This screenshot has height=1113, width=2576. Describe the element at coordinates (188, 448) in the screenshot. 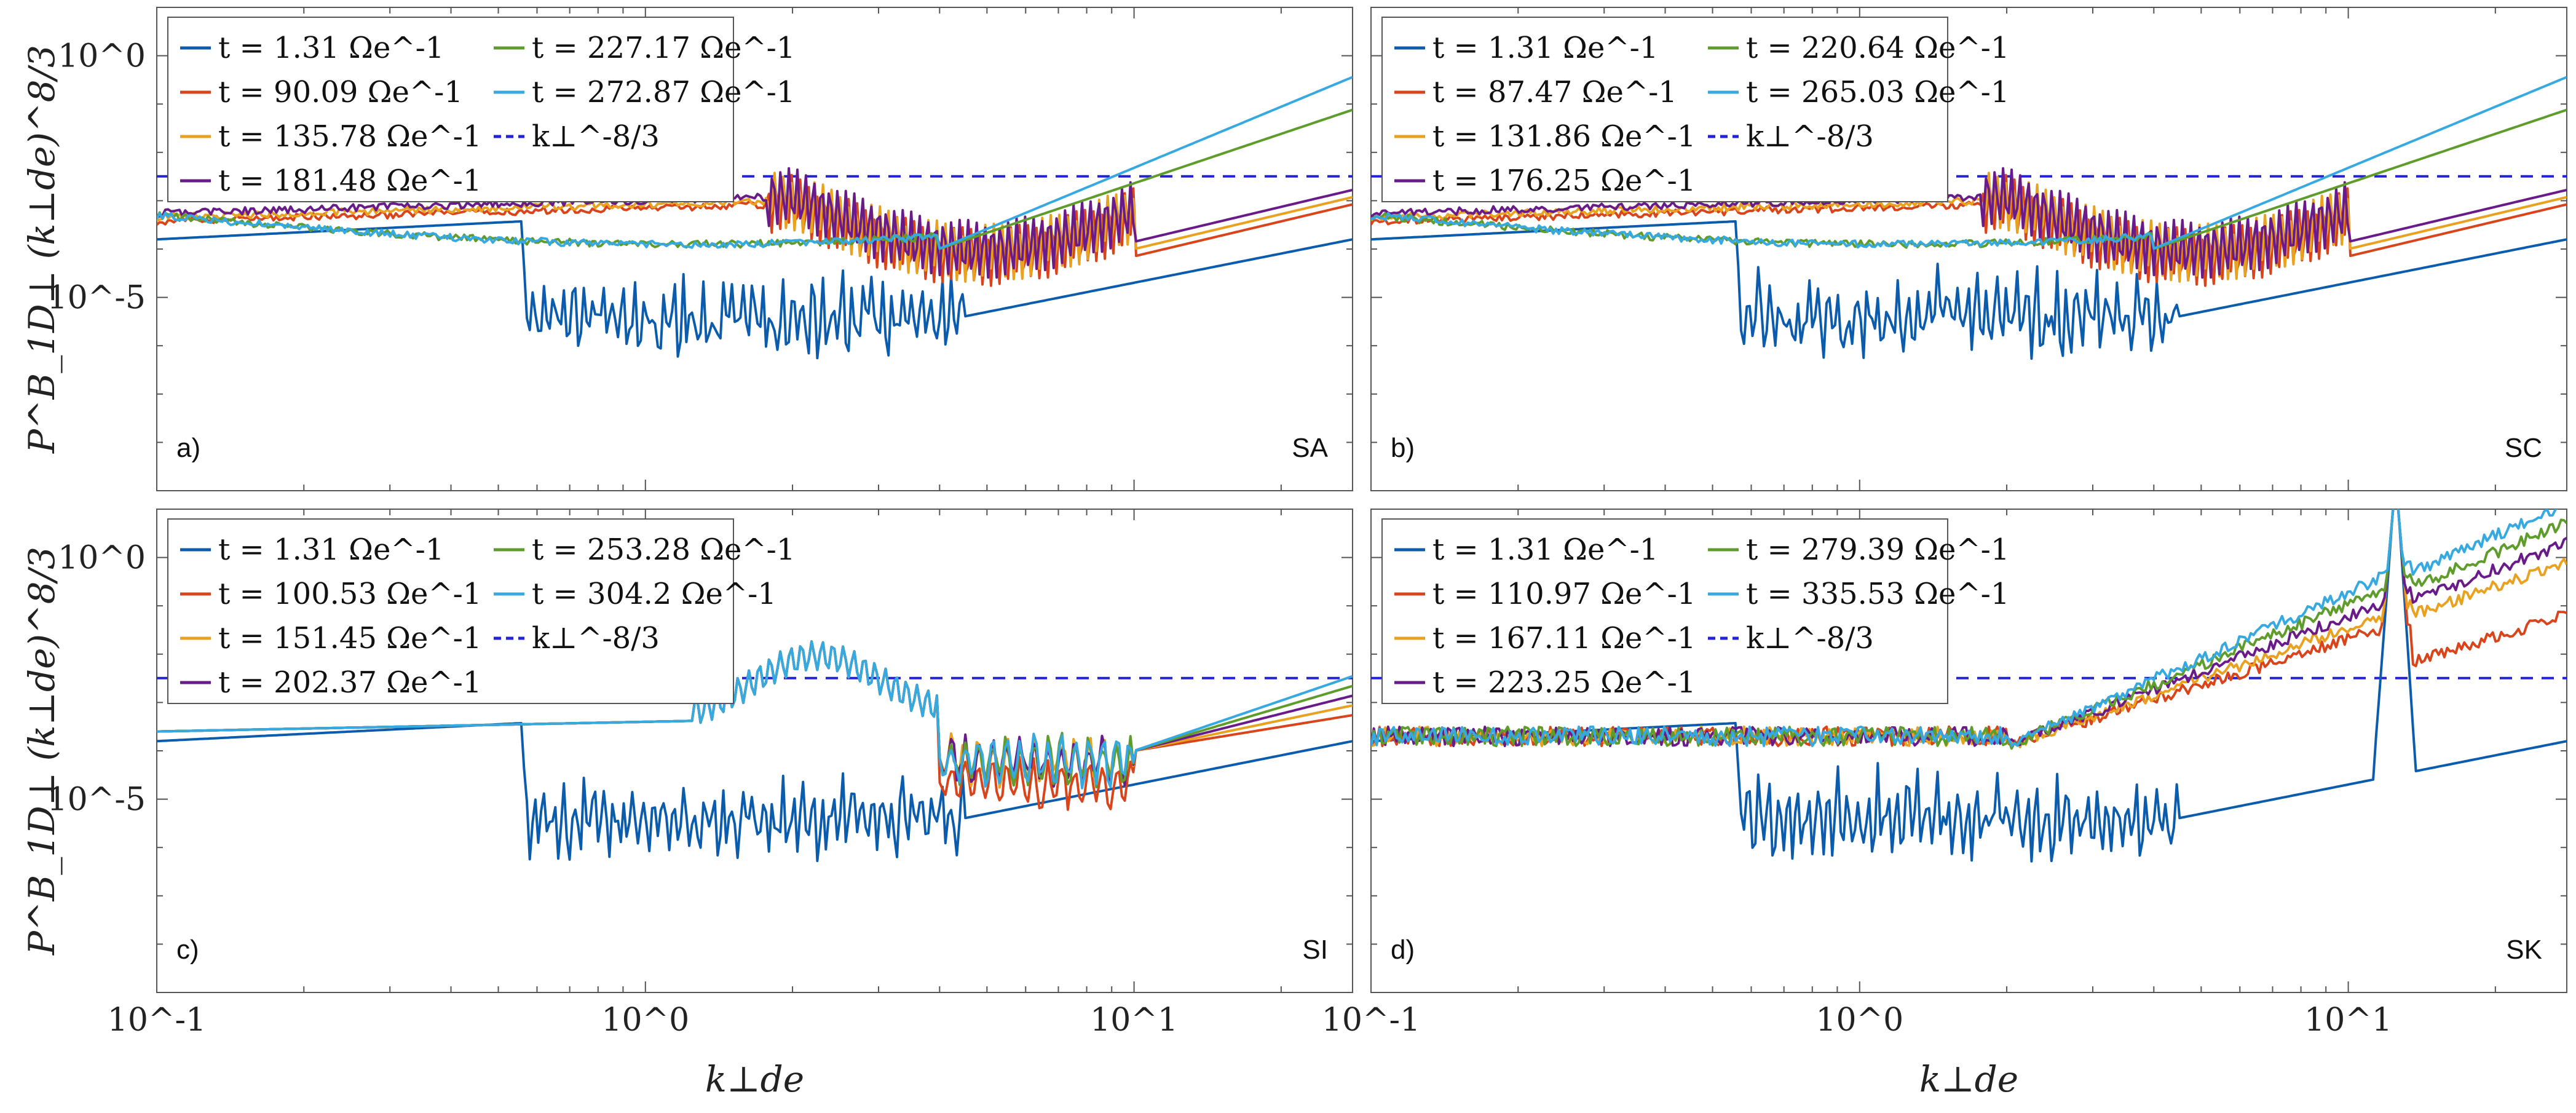

I see `panel-label: a)` at that location.